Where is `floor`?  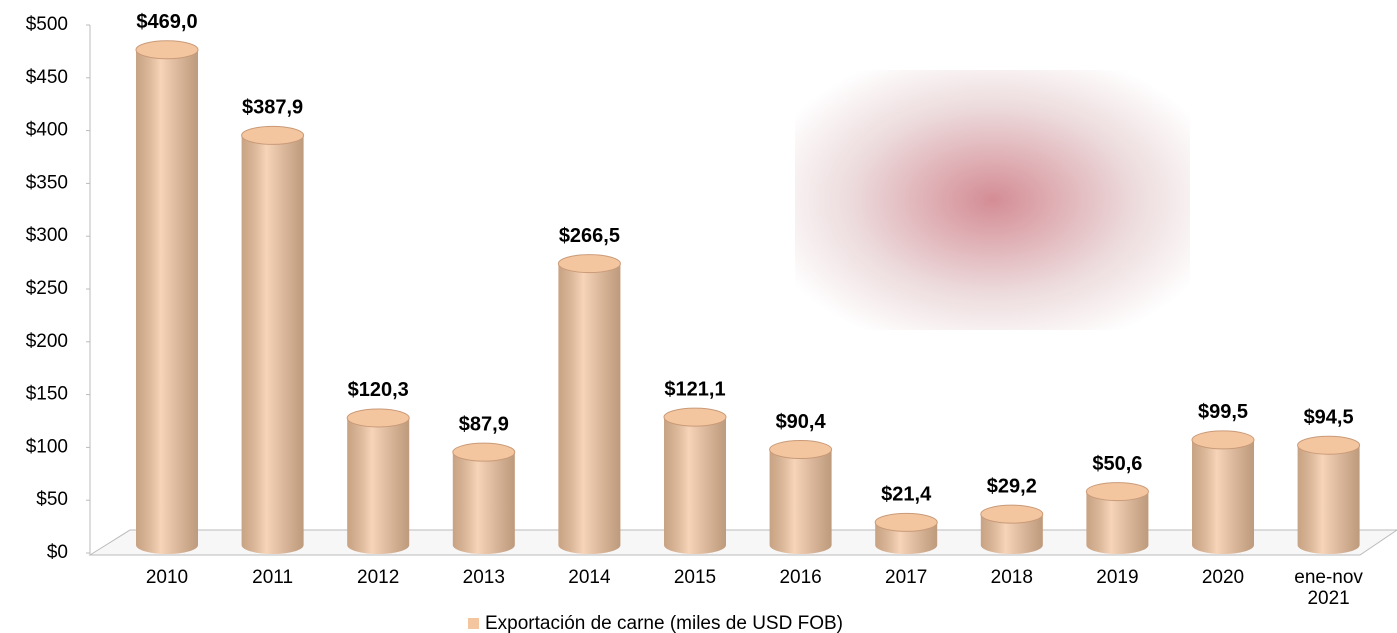 floor is located at coordinates (742, 542).